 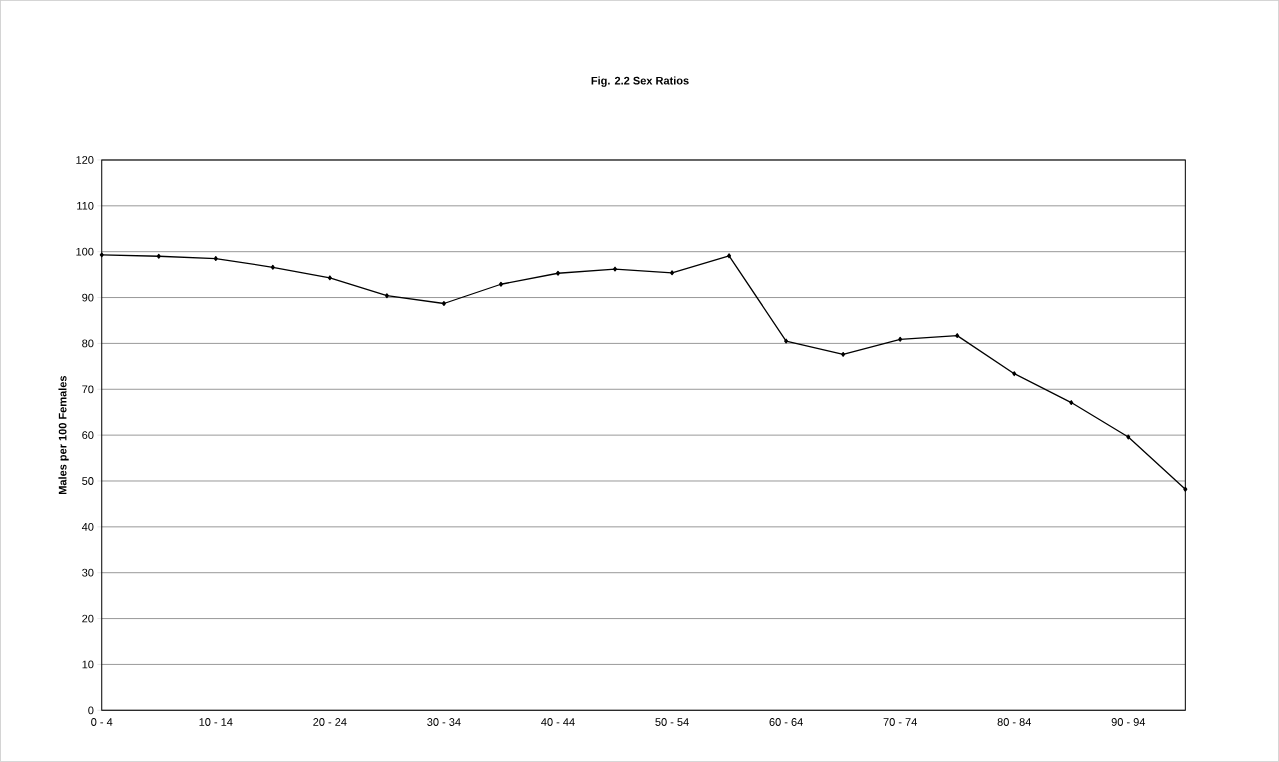 I want to click on y-tick-label: 30, so click(x=88, y=572).